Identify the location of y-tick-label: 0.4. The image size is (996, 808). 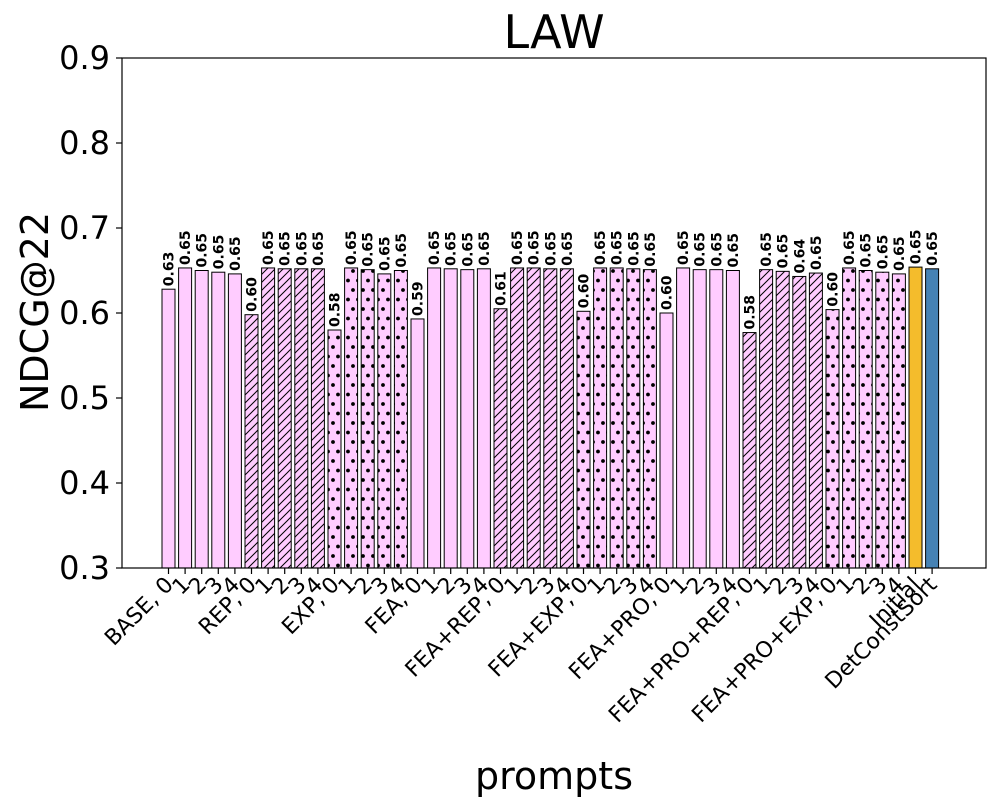
(84, 483).